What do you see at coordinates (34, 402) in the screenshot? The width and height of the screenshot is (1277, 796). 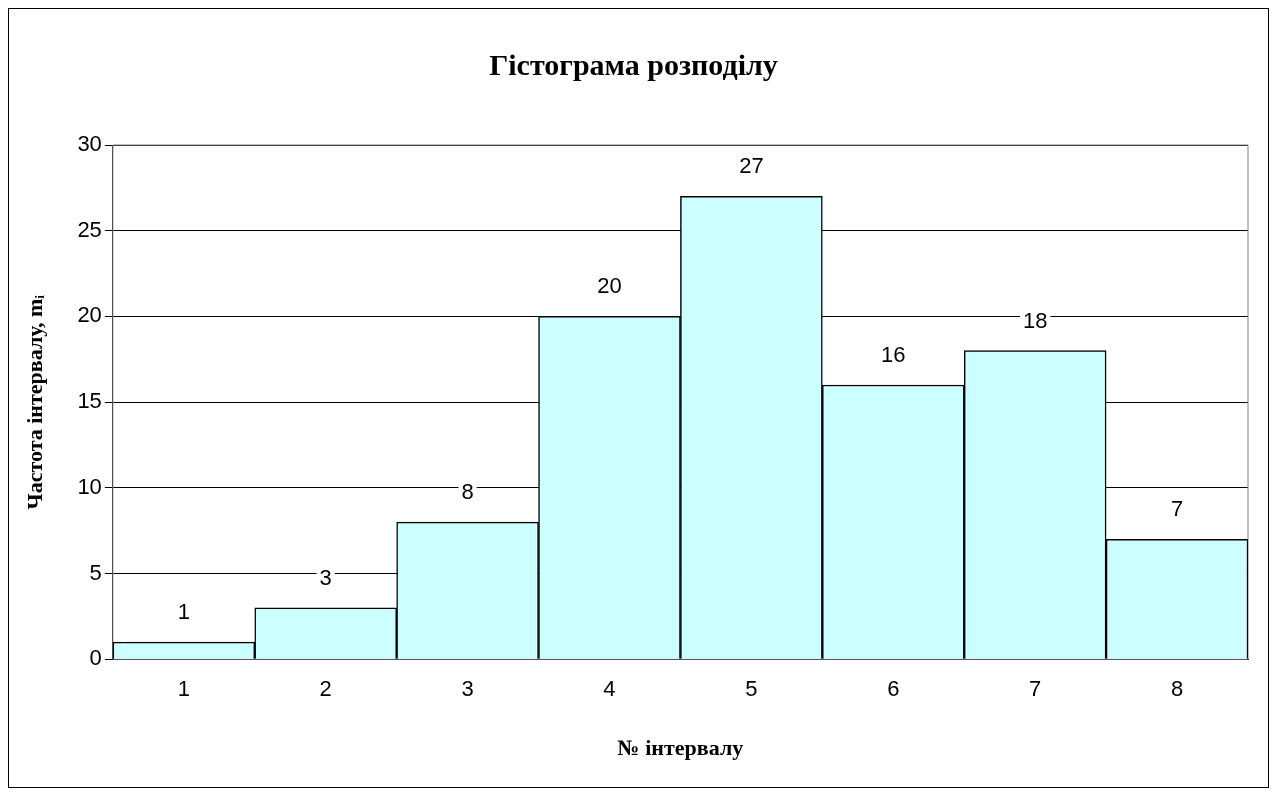 I see `y-axis-title: Частота інтервалу, mᵢ` at bounding box center [34, 402].